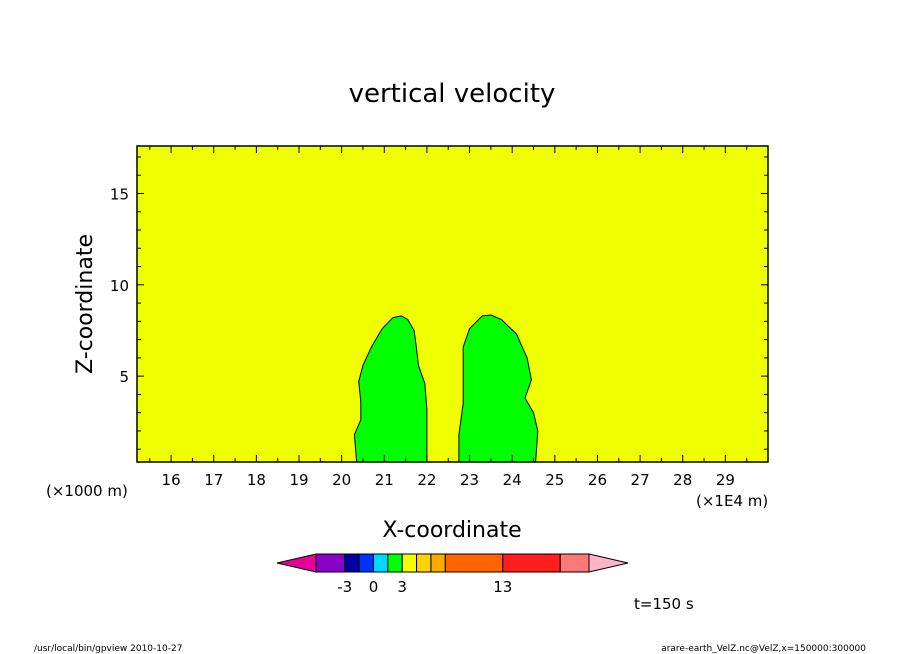 The image size is (904, 654). What do you see at coordinates (469, 480) in the screenshot?
I see `x-tick-label: 23` at bounding box center [469, 480].